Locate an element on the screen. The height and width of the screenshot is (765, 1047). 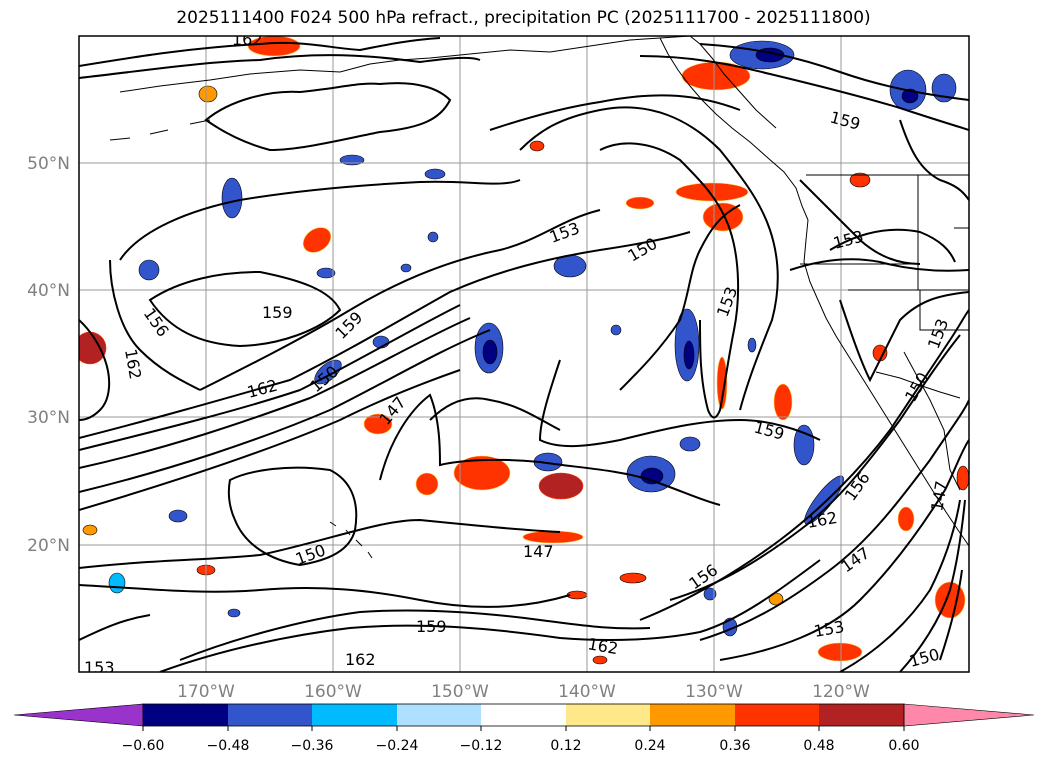
contour-label: 153 is located at coordinates (99, 667).